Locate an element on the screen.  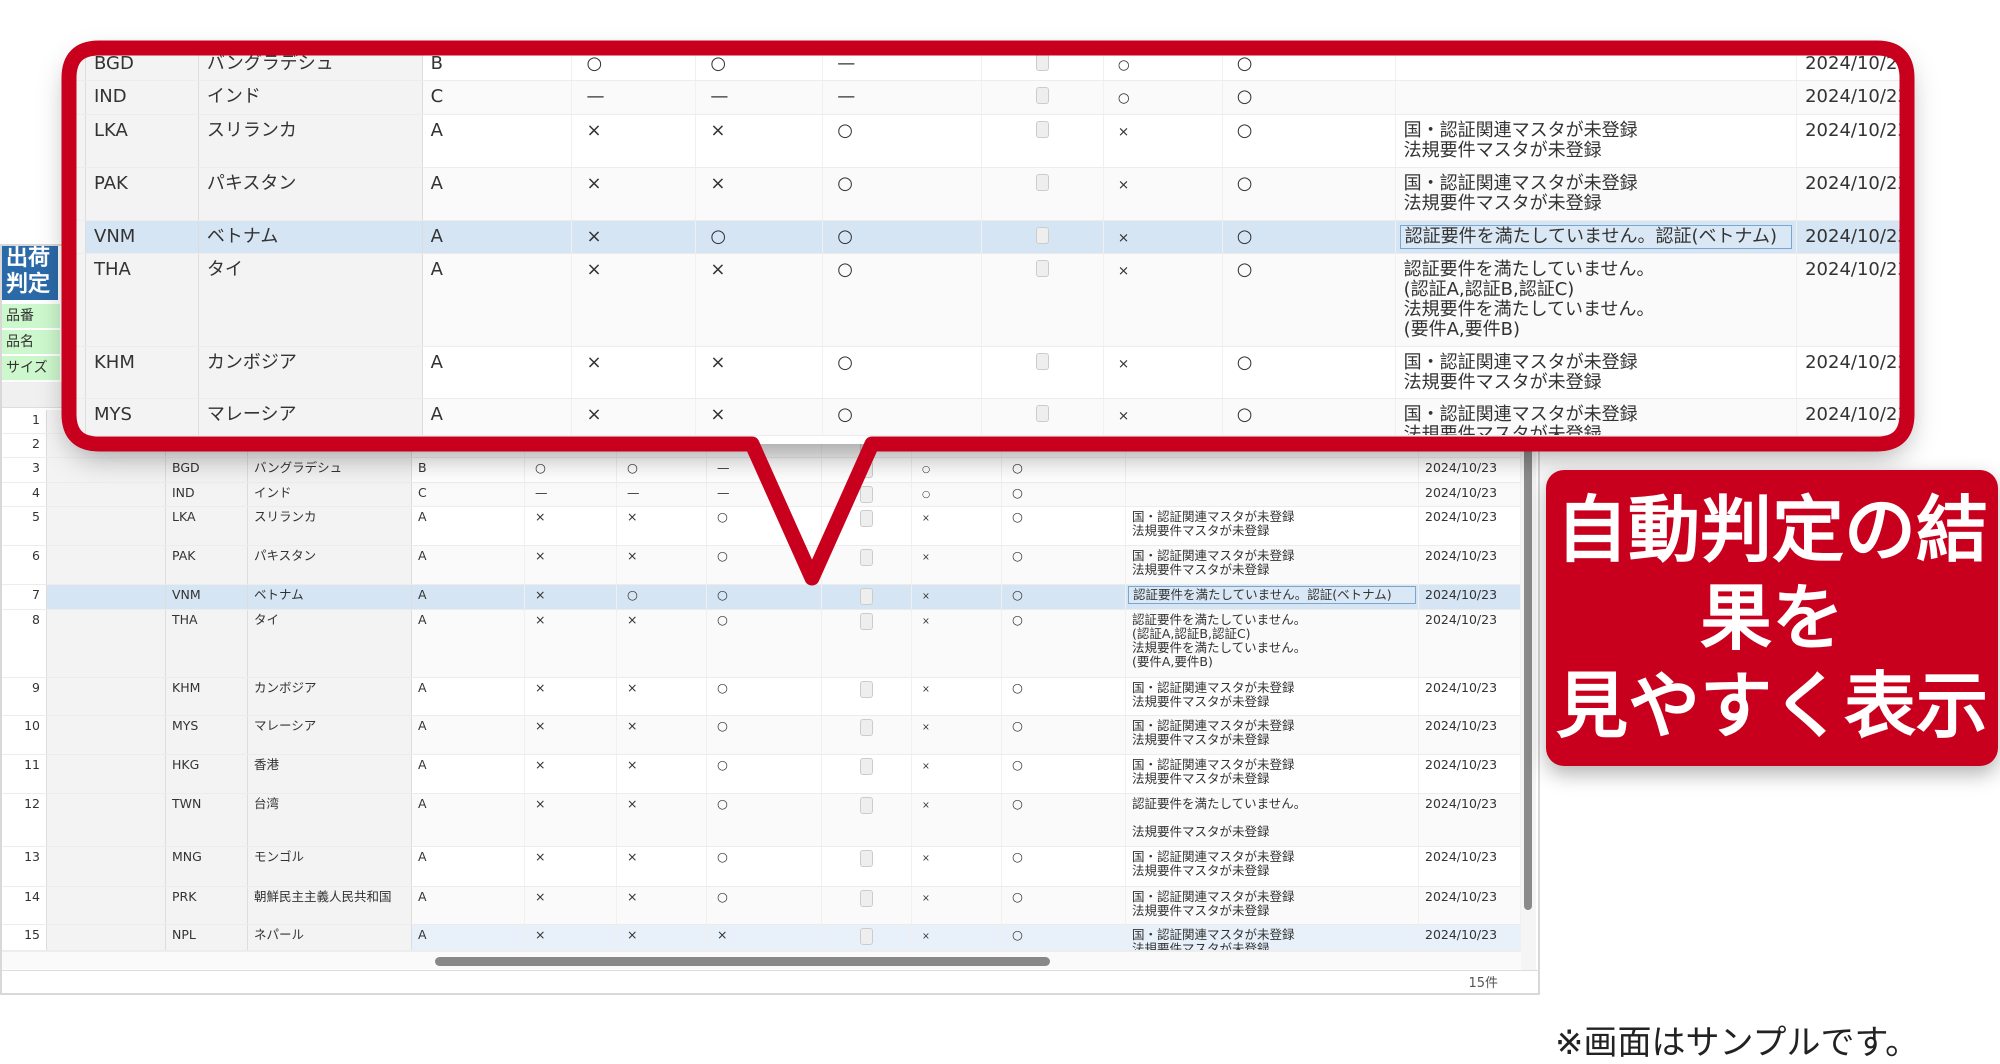
cell-code: HKG is located at coordinates (207, 774).